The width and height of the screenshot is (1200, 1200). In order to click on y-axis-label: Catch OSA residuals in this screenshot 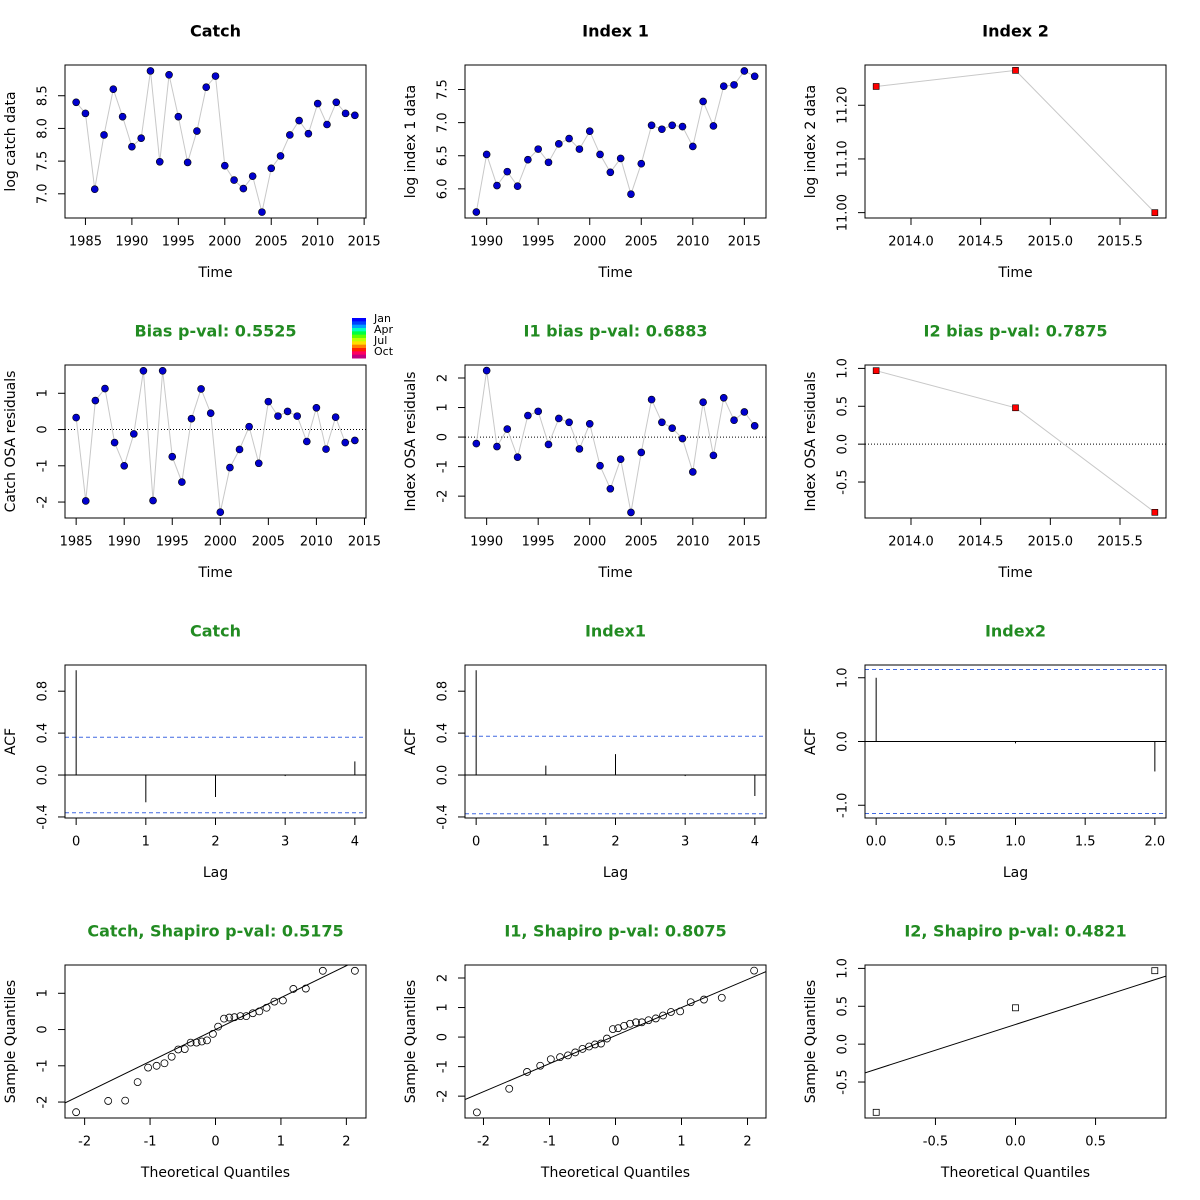, I will do `click(11, 442)`.